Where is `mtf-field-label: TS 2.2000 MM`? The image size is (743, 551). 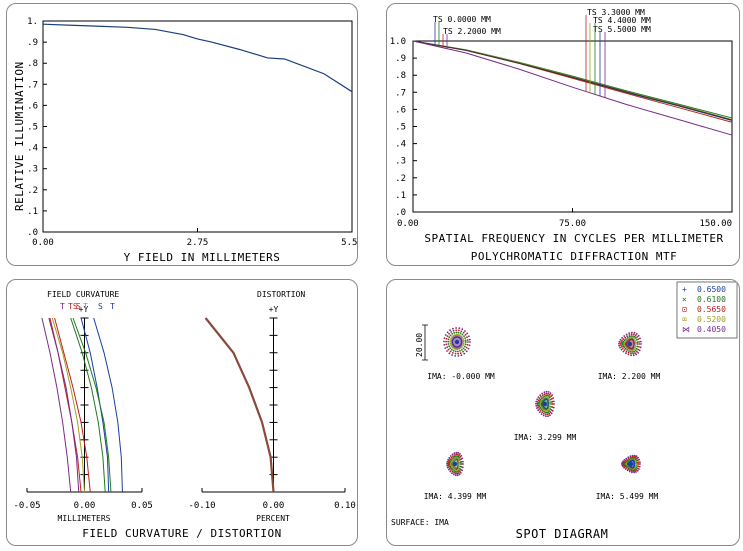
mtf-field-label: TS 2.2000 MM is located at coordinates (472, 31).